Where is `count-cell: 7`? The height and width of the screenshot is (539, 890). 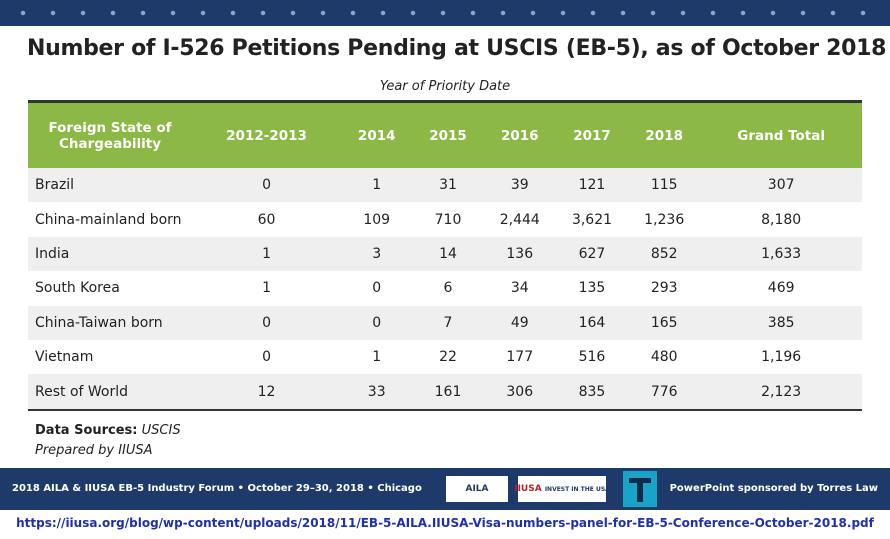 count-cell: 7 is located at coordinates (448, 322).